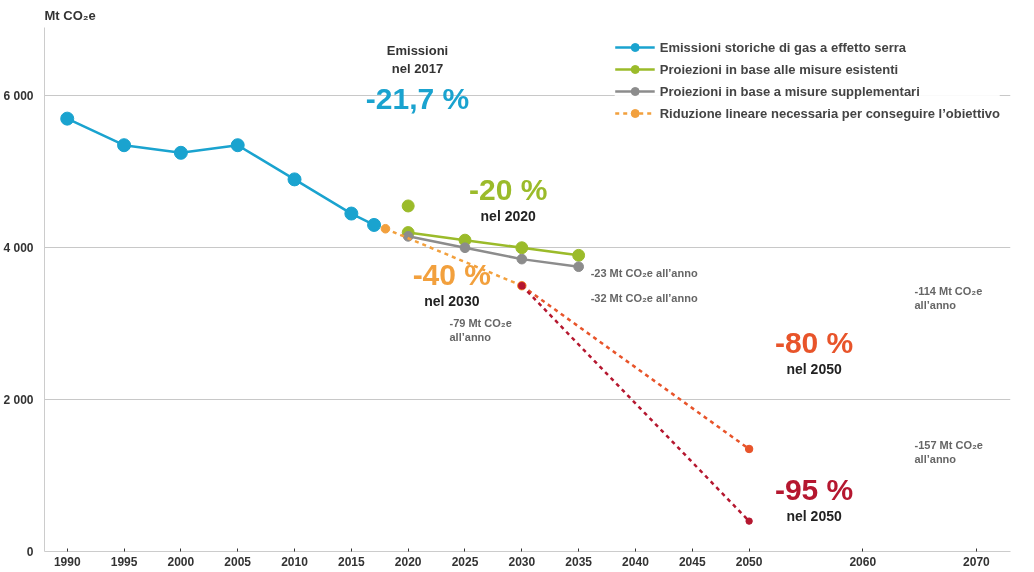 The width and height of the screenshot is (1034, 572). What do you see at coordinates (814, 351) in the screenshot?
I see `annotation: -80 % nel 2050` at bounding box center [814, 351].